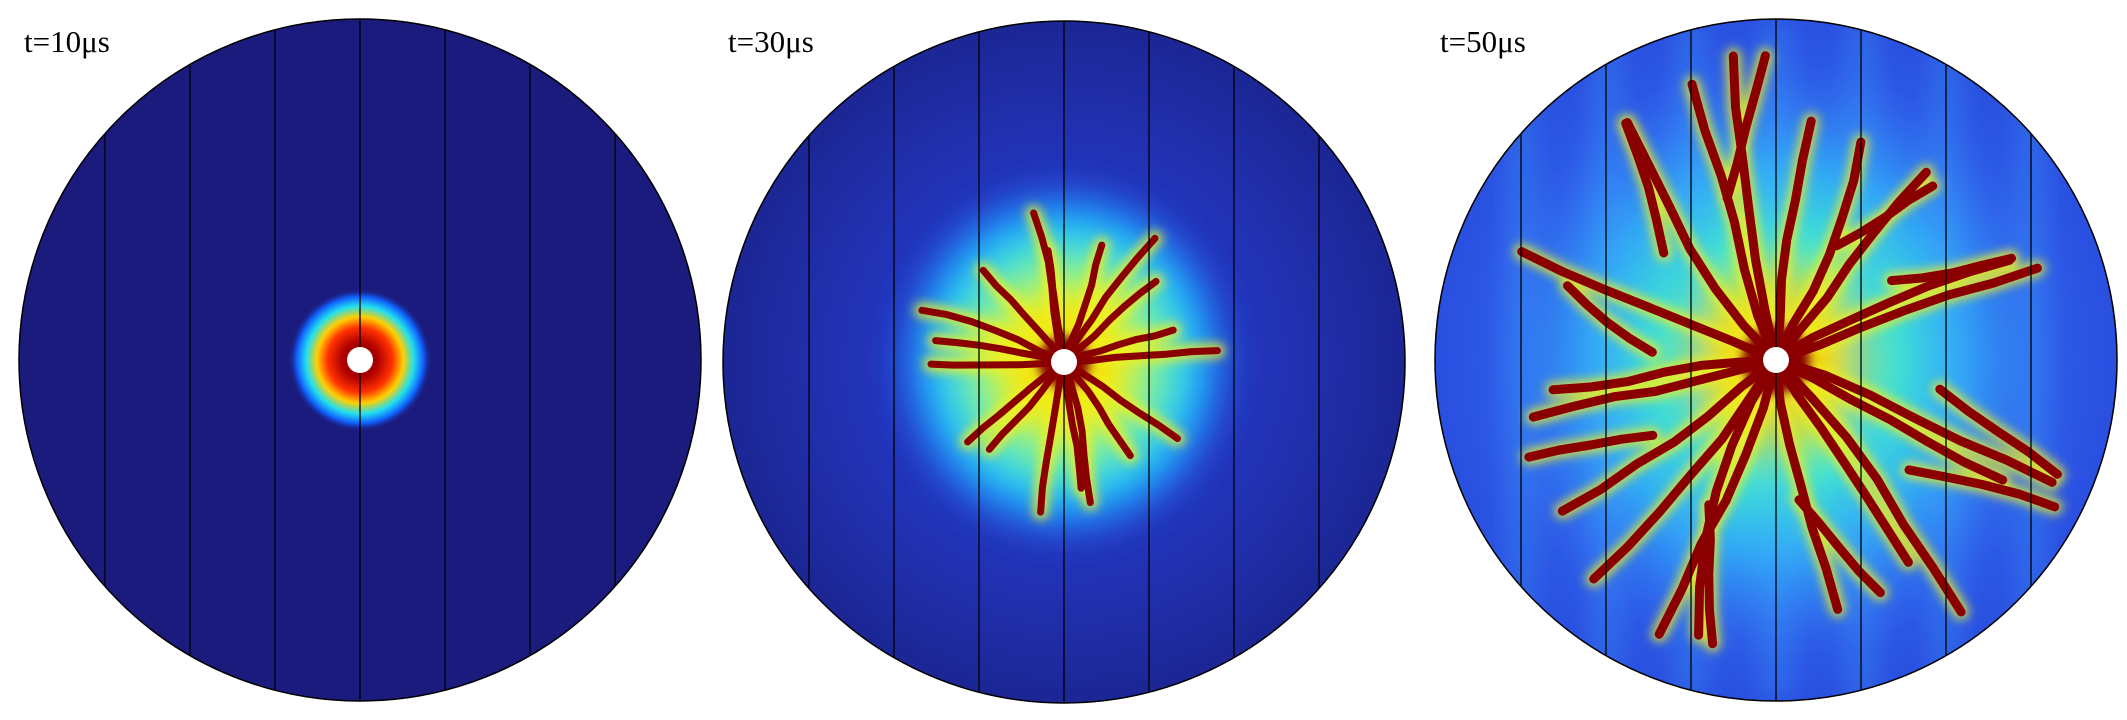 This screenshot has height=720, width=2127. Describe the element at coordinates (1483, 41) in the screenshot. I see `time-label: t=50μs` at that location.